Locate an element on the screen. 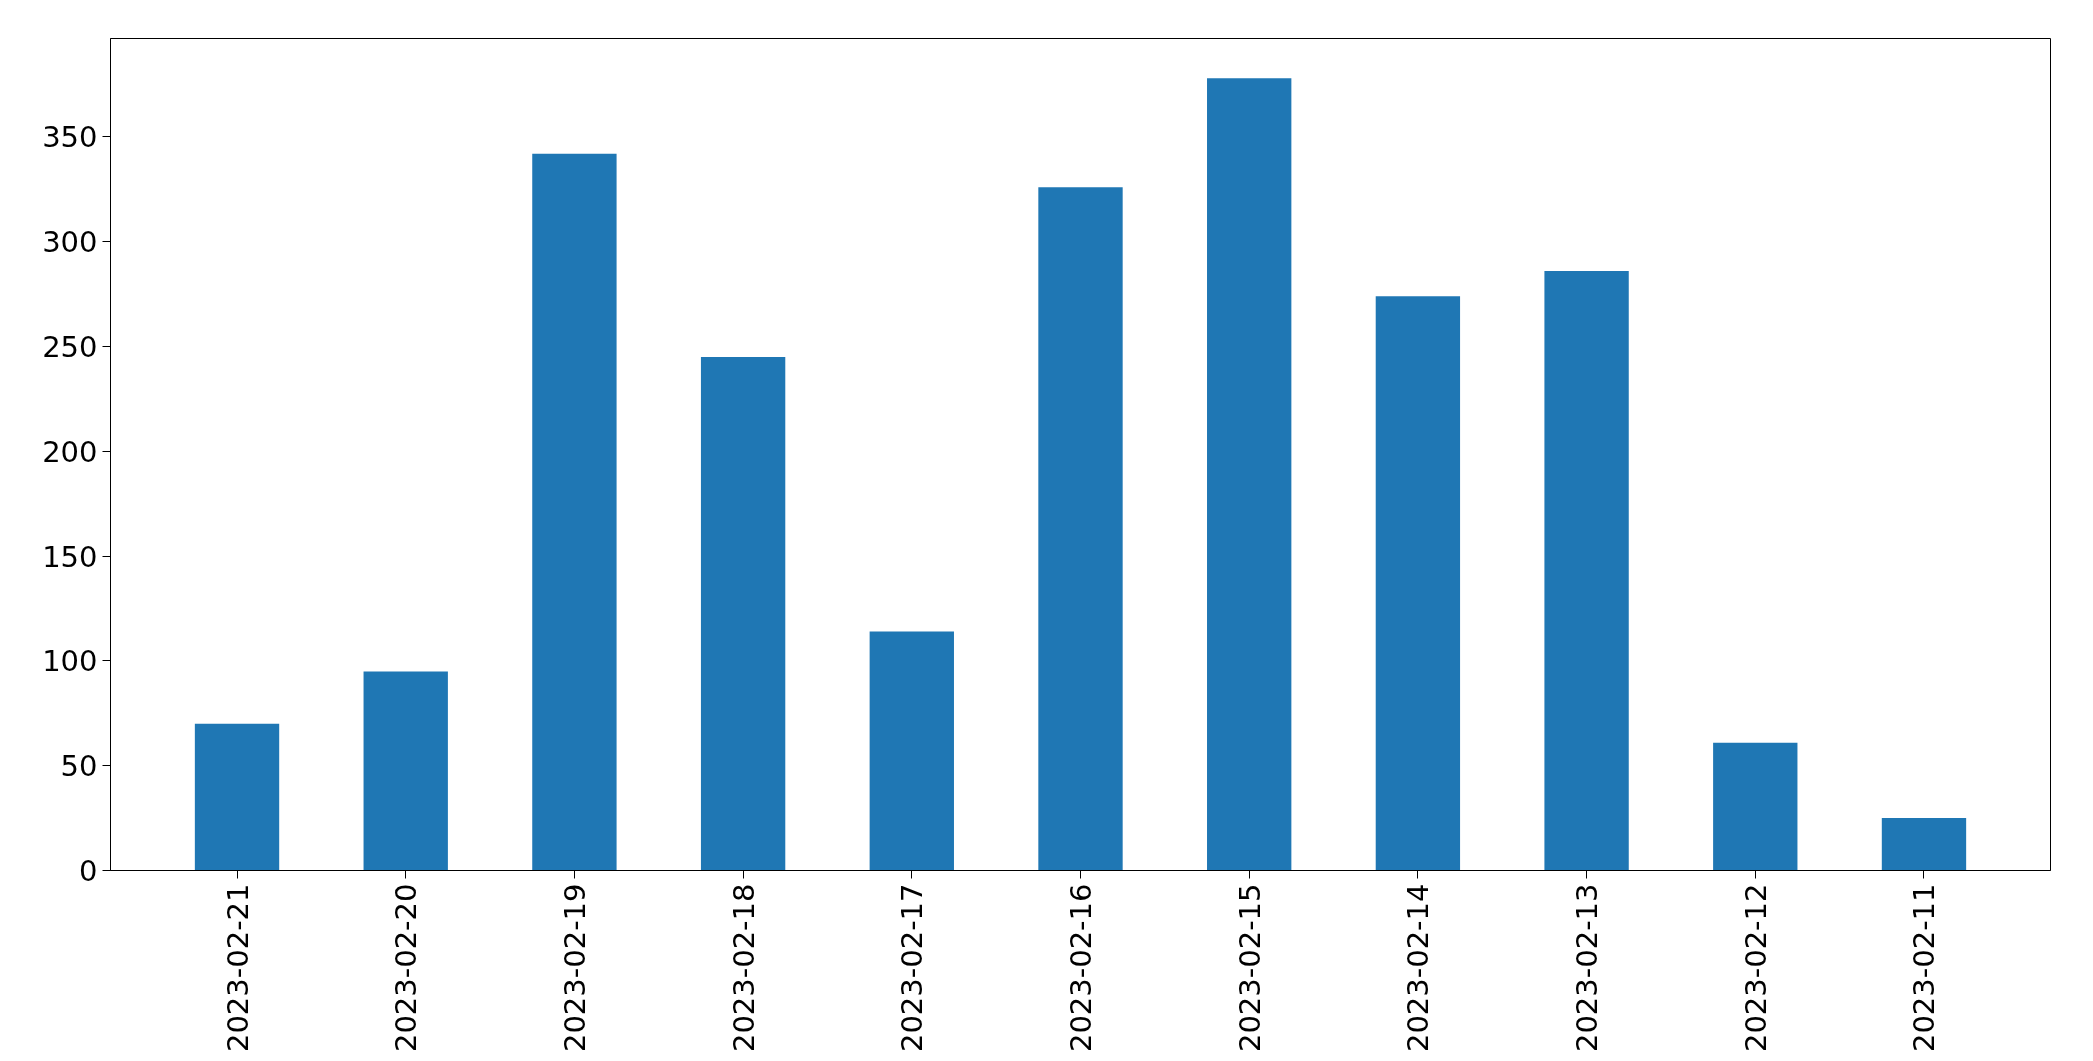 This screenshot has height=1061, width=2093. y-tick-label: 200 is located at coordinates (70, 451).